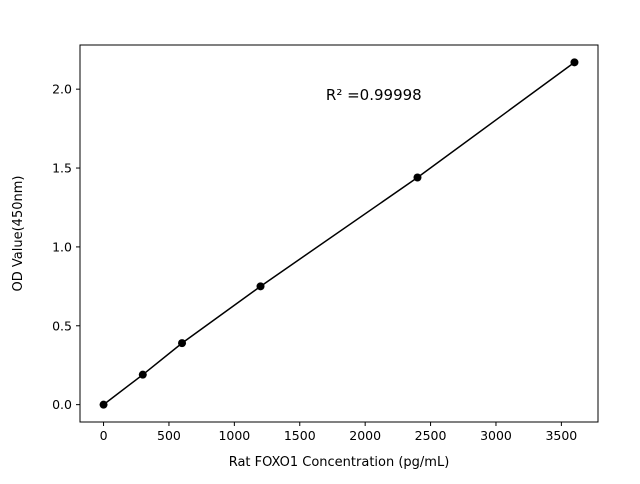  Describe the element at coordinates (339, 462) in the screenshot. I see `x-axis-label: Rat FOXO1 Concentration (pg/mL)` at that location.